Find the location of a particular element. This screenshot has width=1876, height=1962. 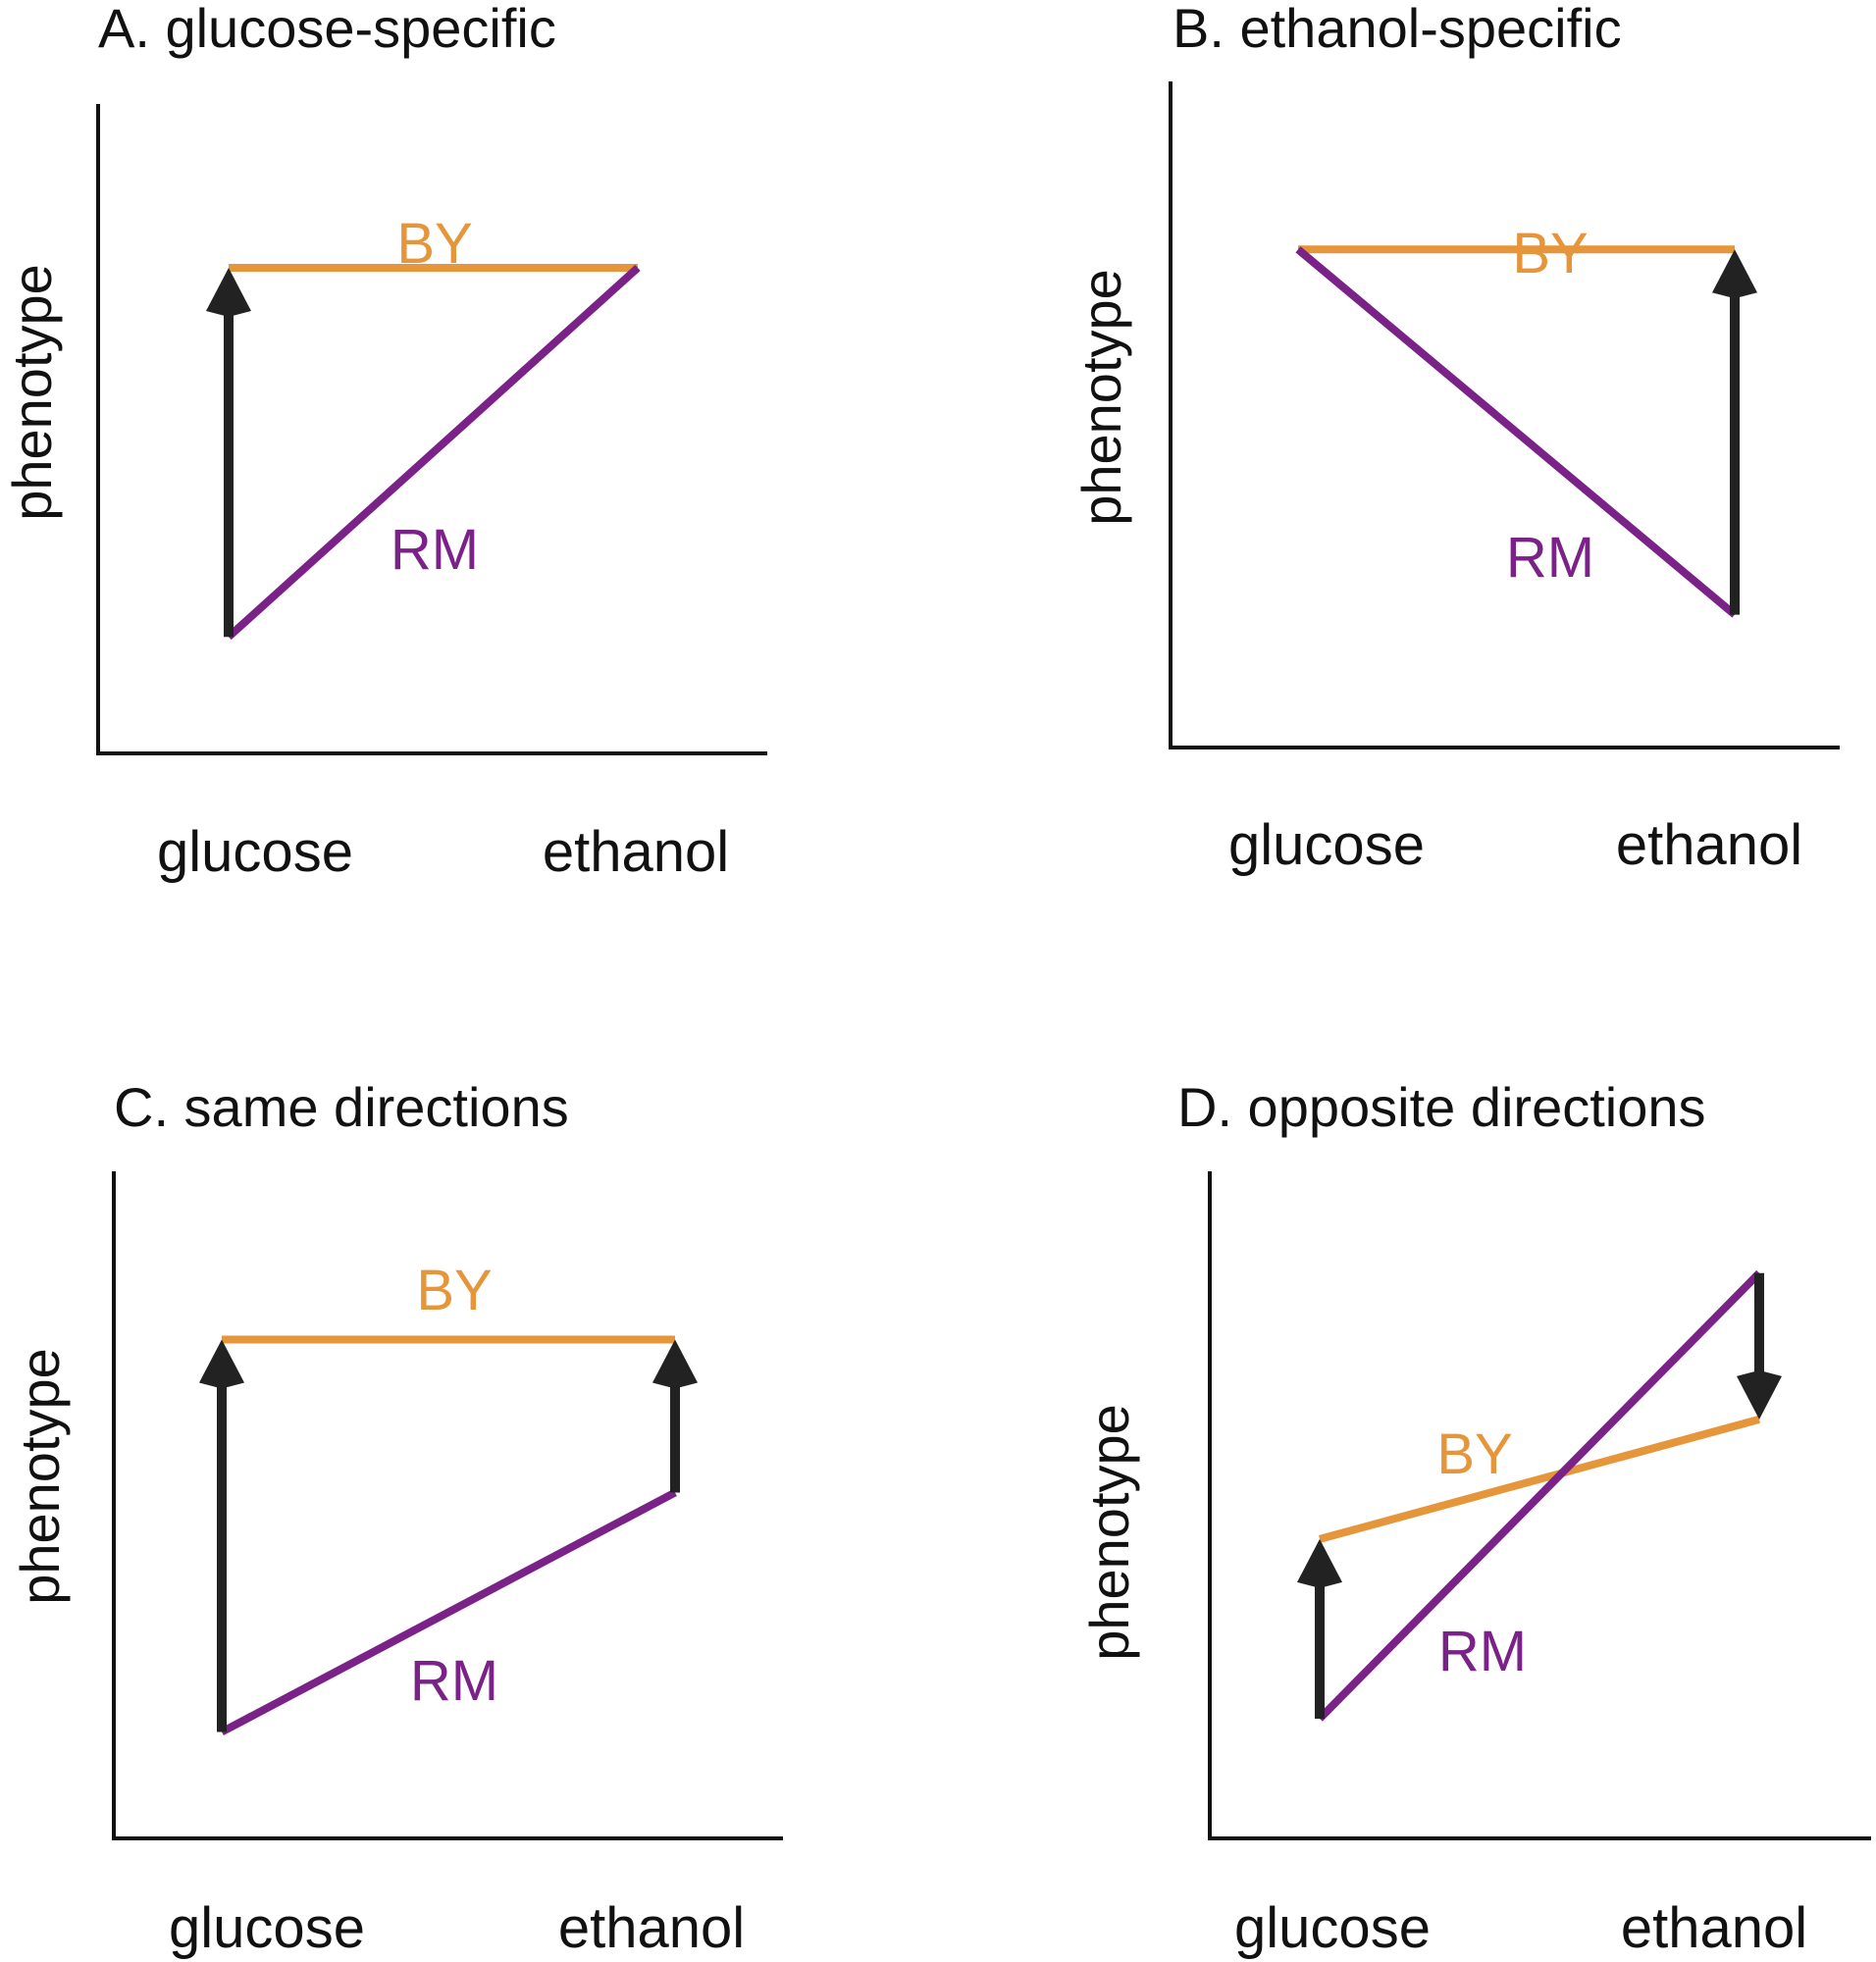

panel-title: C. same directions is located at coordinates (341, 1107).